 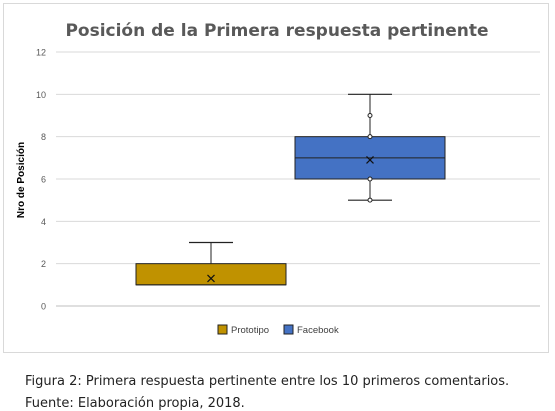 What do you see at coordinates (278, 330) in the screenshot?
I see `legend: Prototipo Facebook` at bounding box center [278, 330].